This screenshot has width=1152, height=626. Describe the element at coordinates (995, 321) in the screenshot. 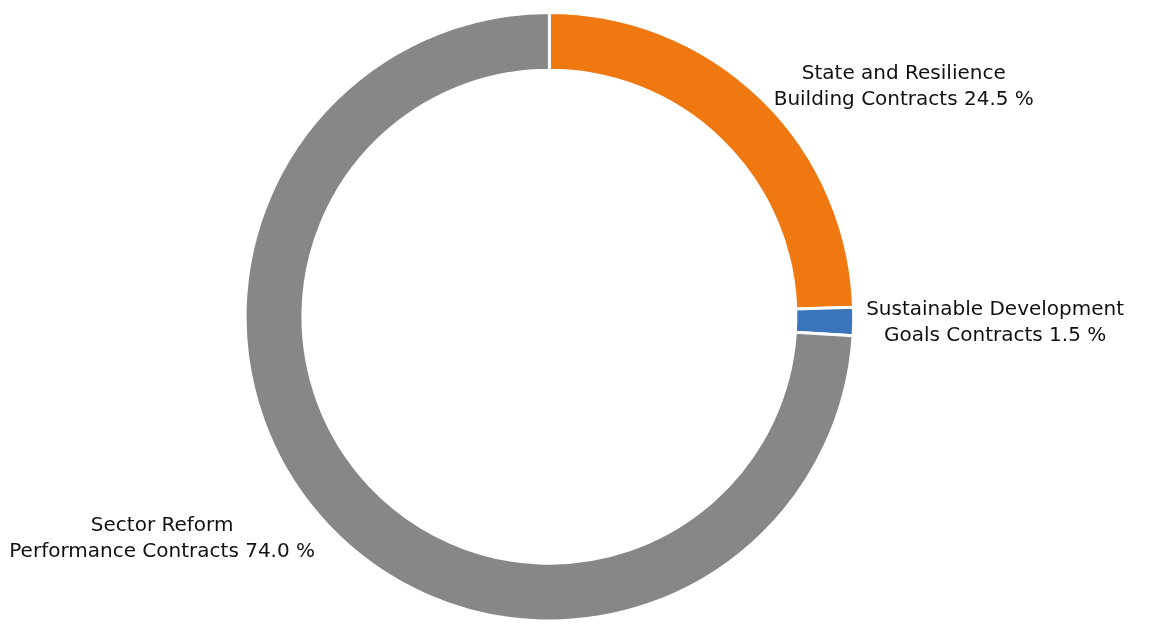

I see `slice-label: Sustainable Development Goals Contracts 1.5 %` at that location.